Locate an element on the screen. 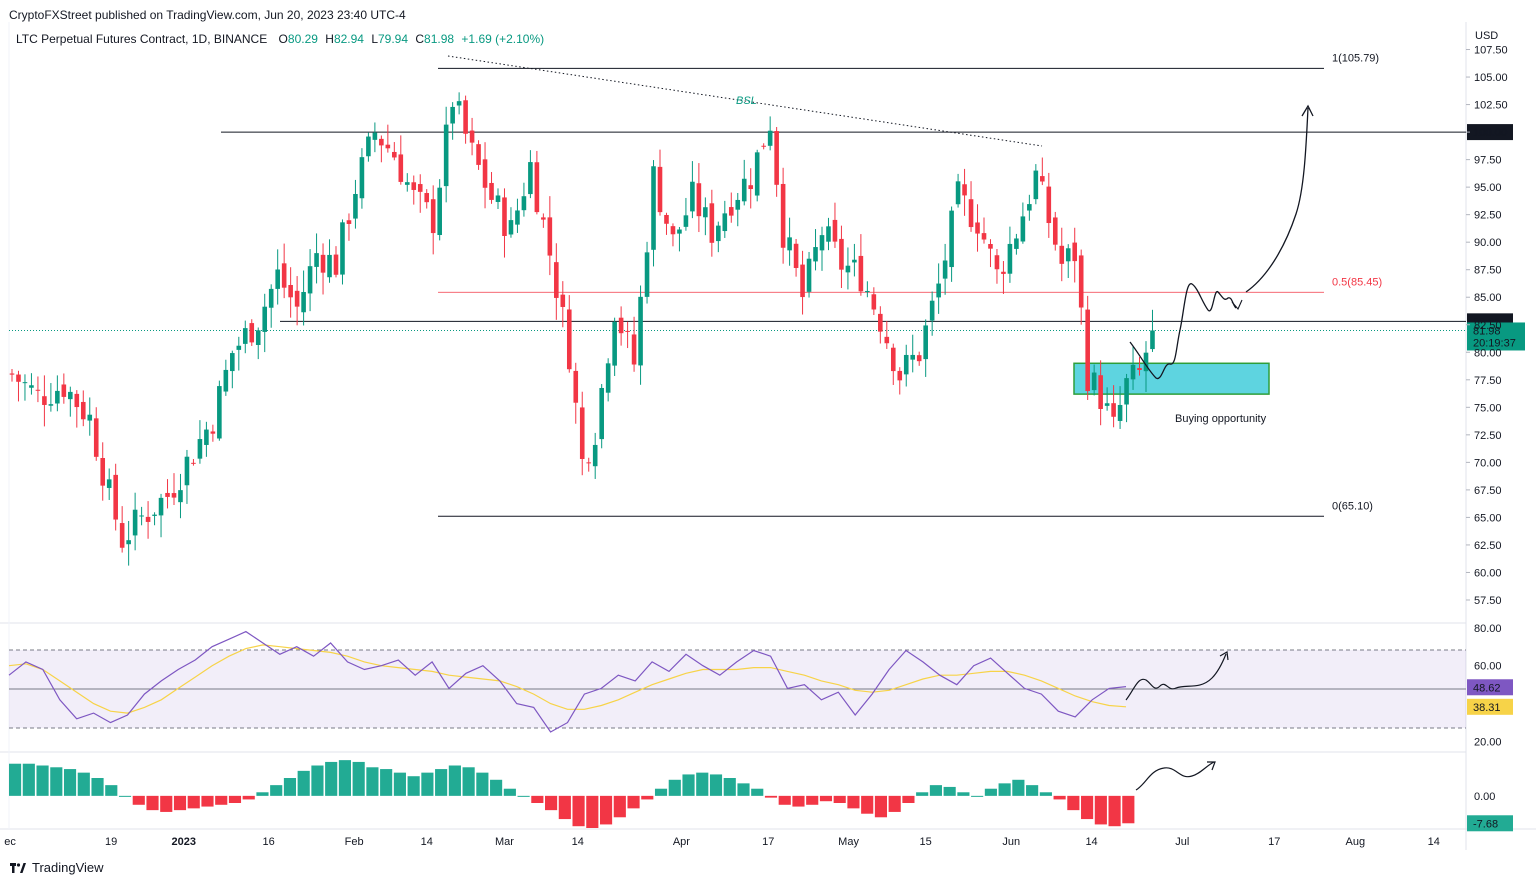 The image size is (1536, 883). histogram-series is located at coordinates (572, 794).